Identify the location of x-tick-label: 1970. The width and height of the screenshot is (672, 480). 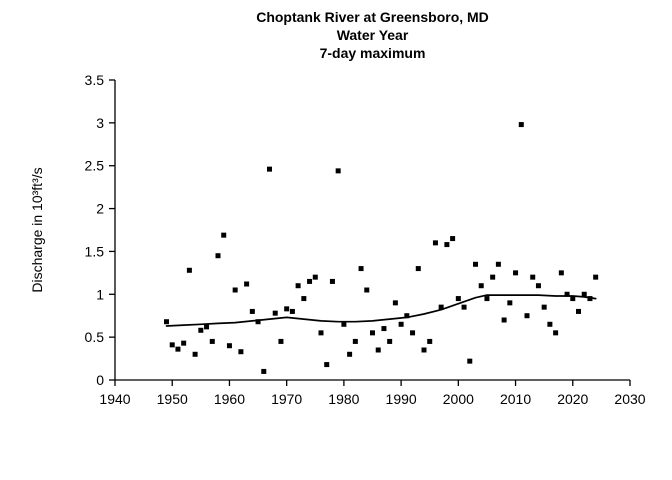
(286, 399).